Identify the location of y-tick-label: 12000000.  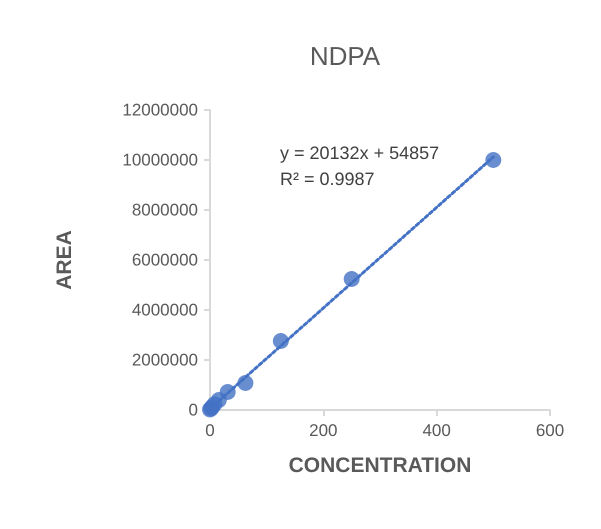
(160, 110).